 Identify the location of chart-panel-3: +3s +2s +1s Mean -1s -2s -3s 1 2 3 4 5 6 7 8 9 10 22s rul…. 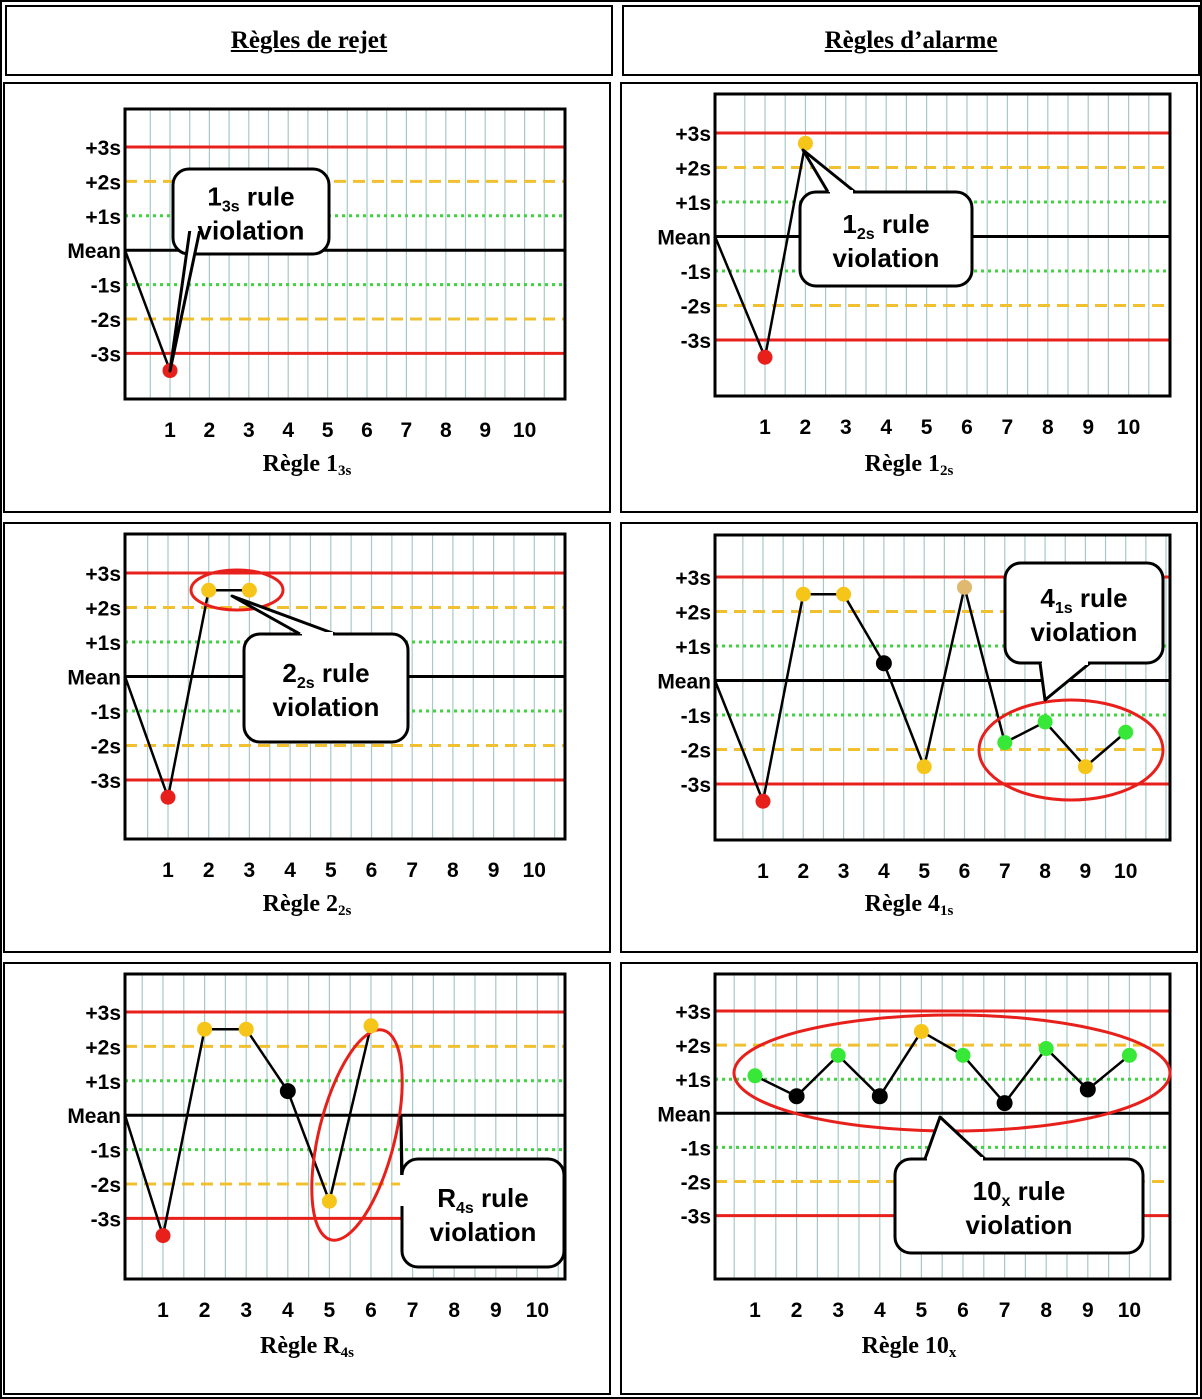
(317, 707).